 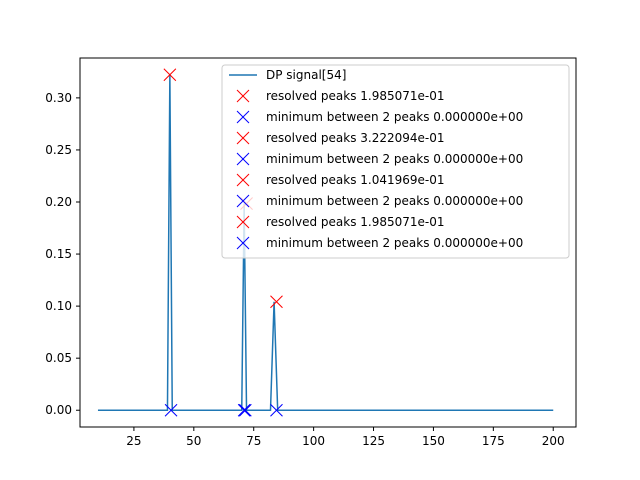 I want to click on legend-entry: DP signal[54], so click(x=287, y=75).